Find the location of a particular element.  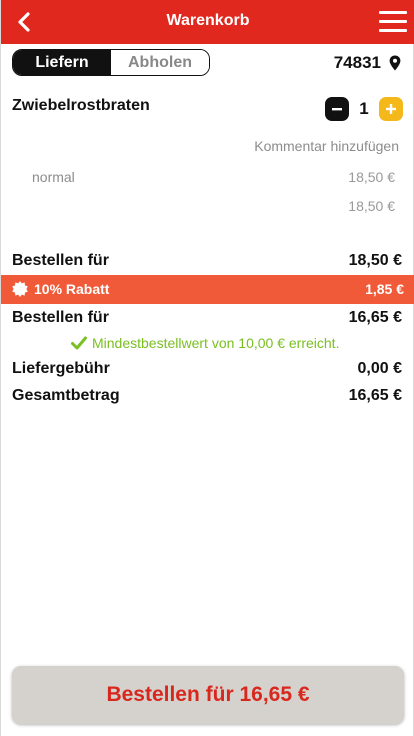

delivery-fee-label: Liefergebühr is located at coordinates (61, 368).